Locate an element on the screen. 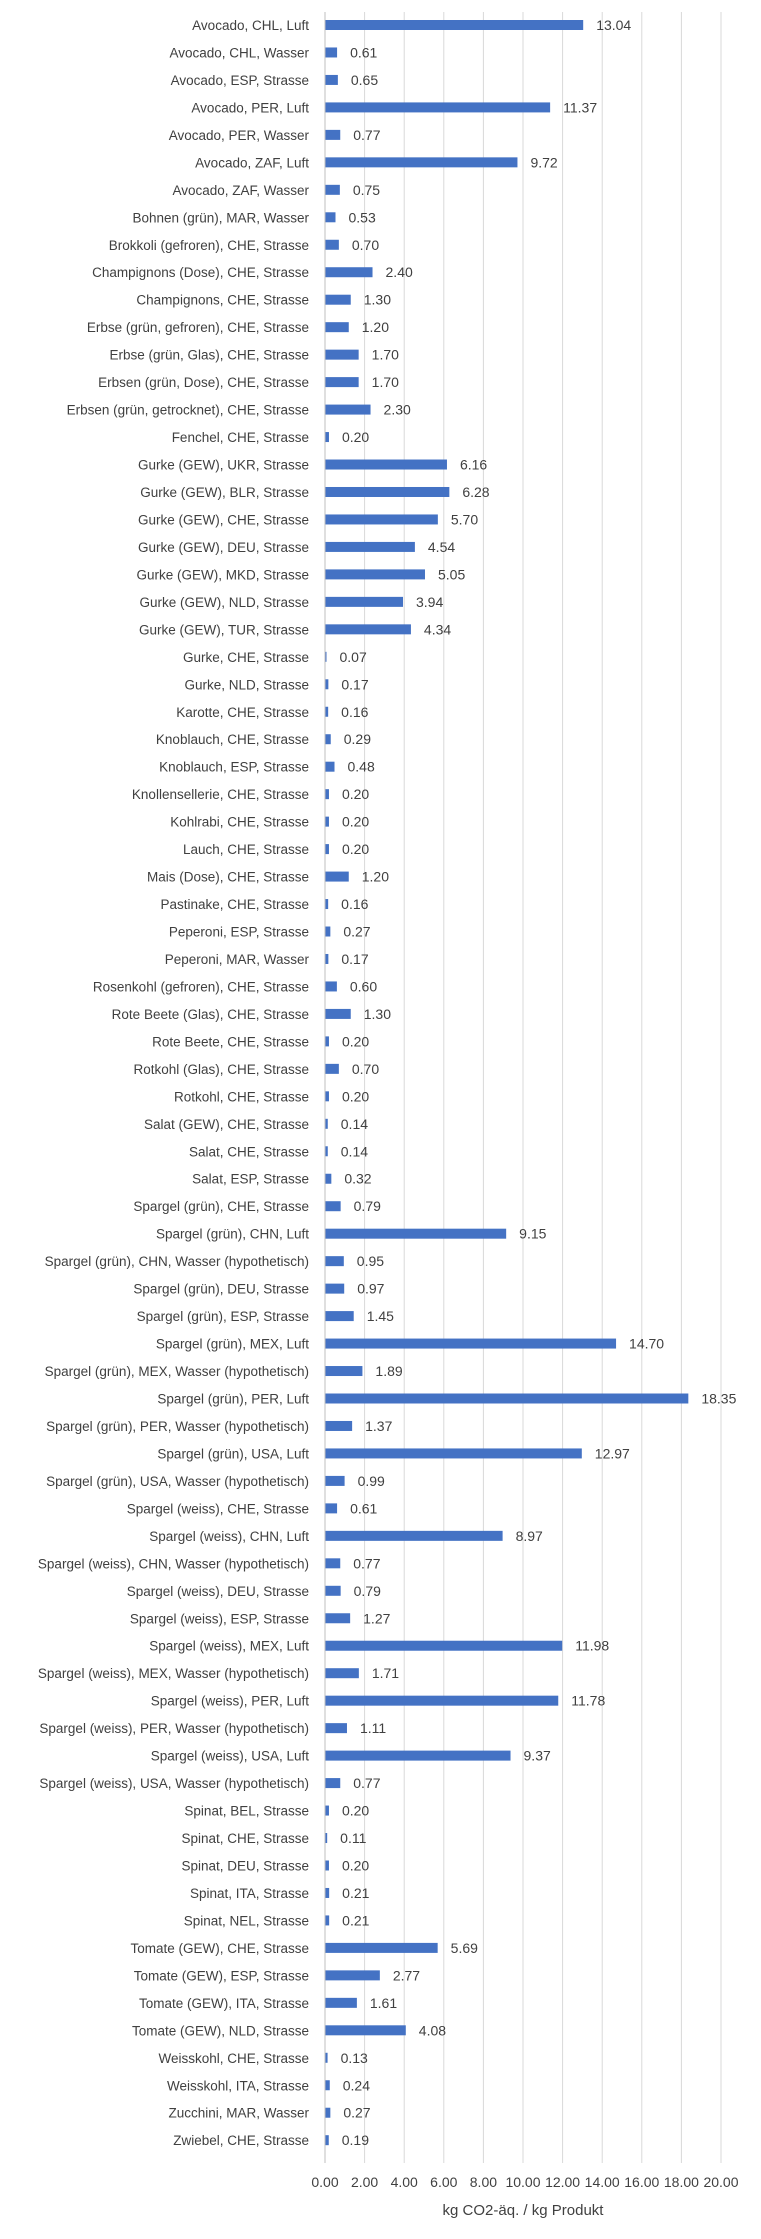 The height and width of the screenshot is (2239, 761). category-label: Rote Beete, CHE, Strasse is located at coordinates (230, 1041).